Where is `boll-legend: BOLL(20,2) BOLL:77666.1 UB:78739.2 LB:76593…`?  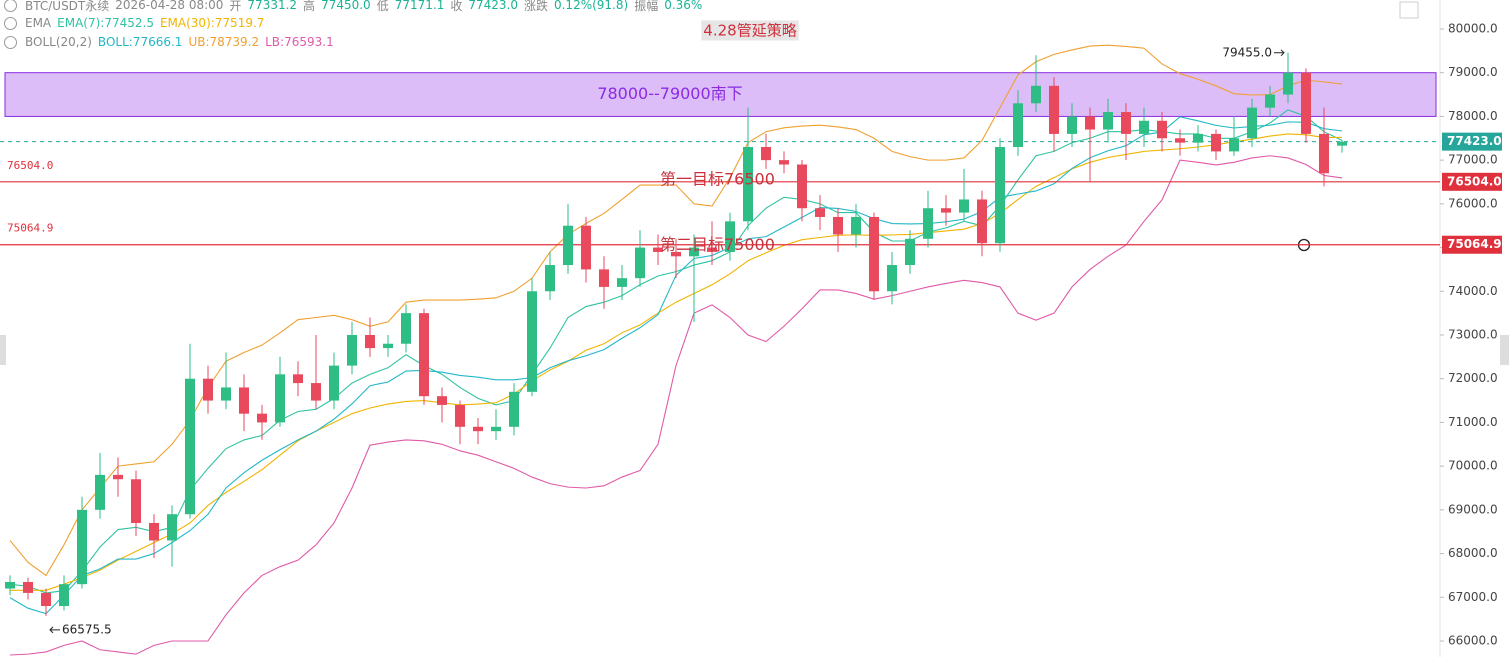 boll-legend: BOLL(20,2) BOLL:77666.1 UB:78739.2 LB:76593… is located at coordinates (169, 42).